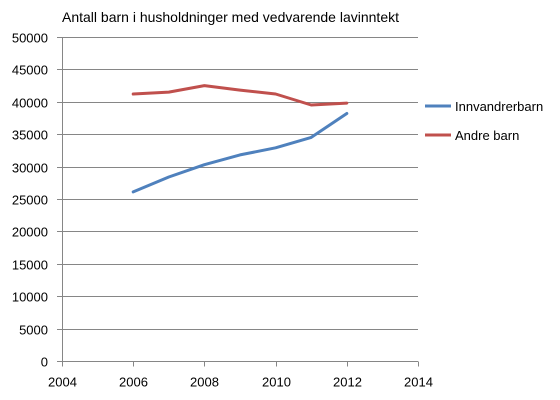  I want to click on y-tick-label: 0, so click(44, 362).